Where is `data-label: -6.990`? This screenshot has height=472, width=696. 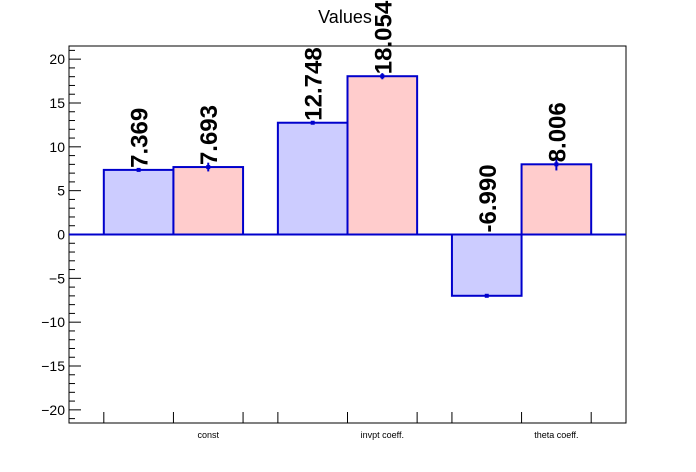
data-label: -6.990 is located at coordinates (488, 198).